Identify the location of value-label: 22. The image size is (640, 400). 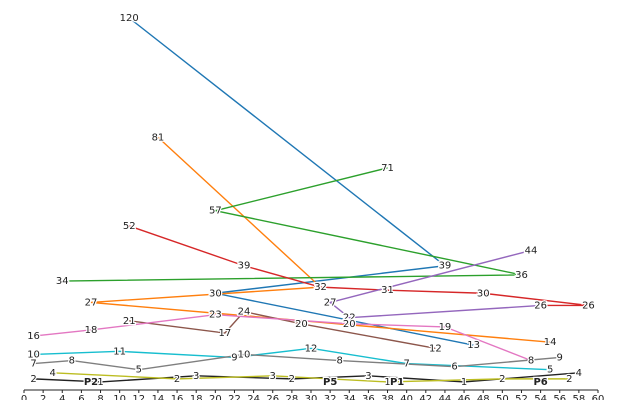
(349, 318).